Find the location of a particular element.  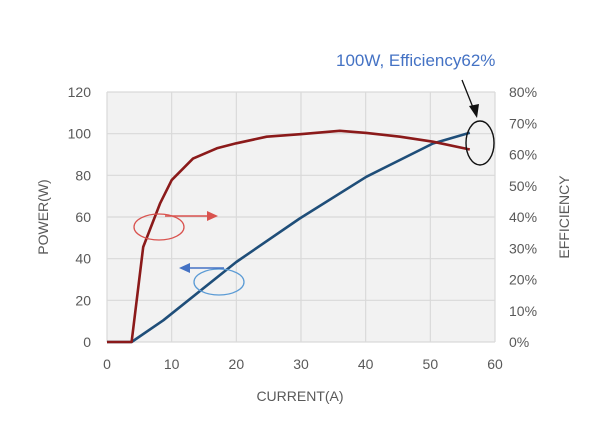

y2-tick-label: 20% is located at coordinates (523, 280).